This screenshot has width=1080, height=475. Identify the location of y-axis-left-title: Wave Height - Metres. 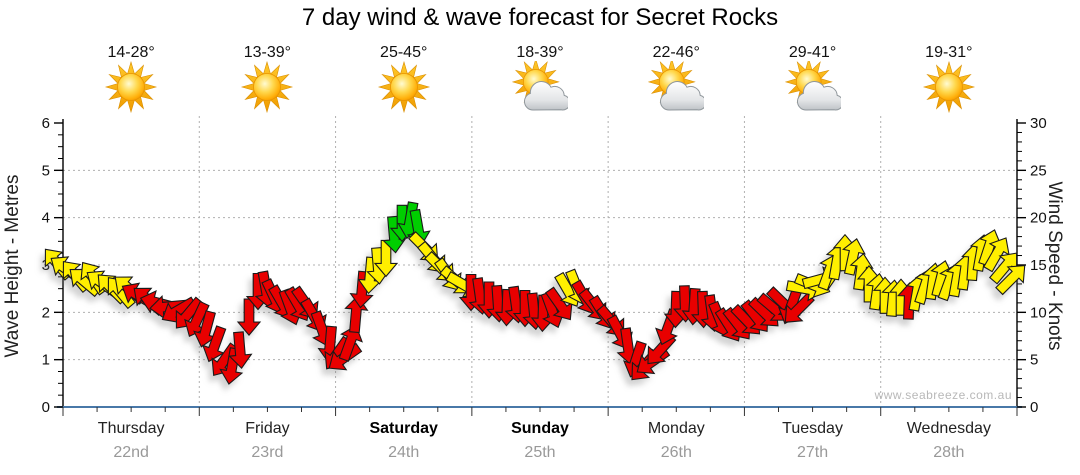
(12, 266).